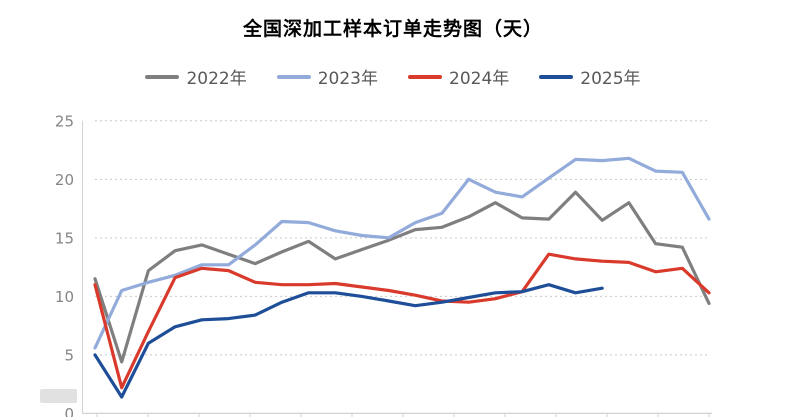 This screenshot has height=417, width=786. I want to click on chart-title: 全国深加工样本订单走势图（天）, so click(392, 29).